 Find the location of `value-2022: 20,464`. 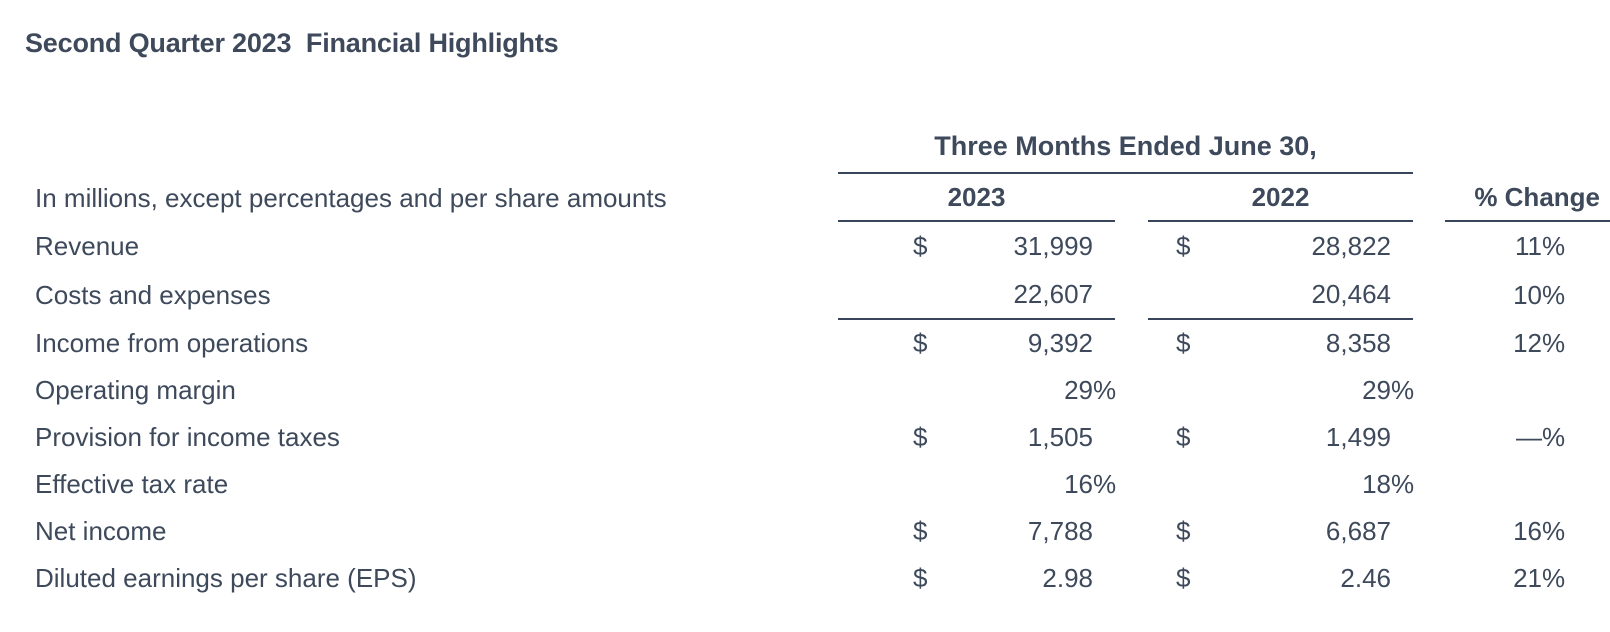

value-2022: 20,464 is located at coordinates (1280, 295).